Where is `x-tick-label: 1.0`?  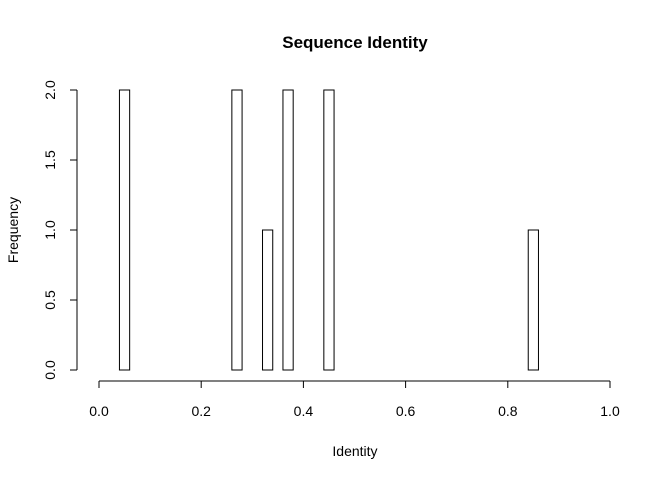
x-tick-label: 1.0 is located at coordinates (610, 411).